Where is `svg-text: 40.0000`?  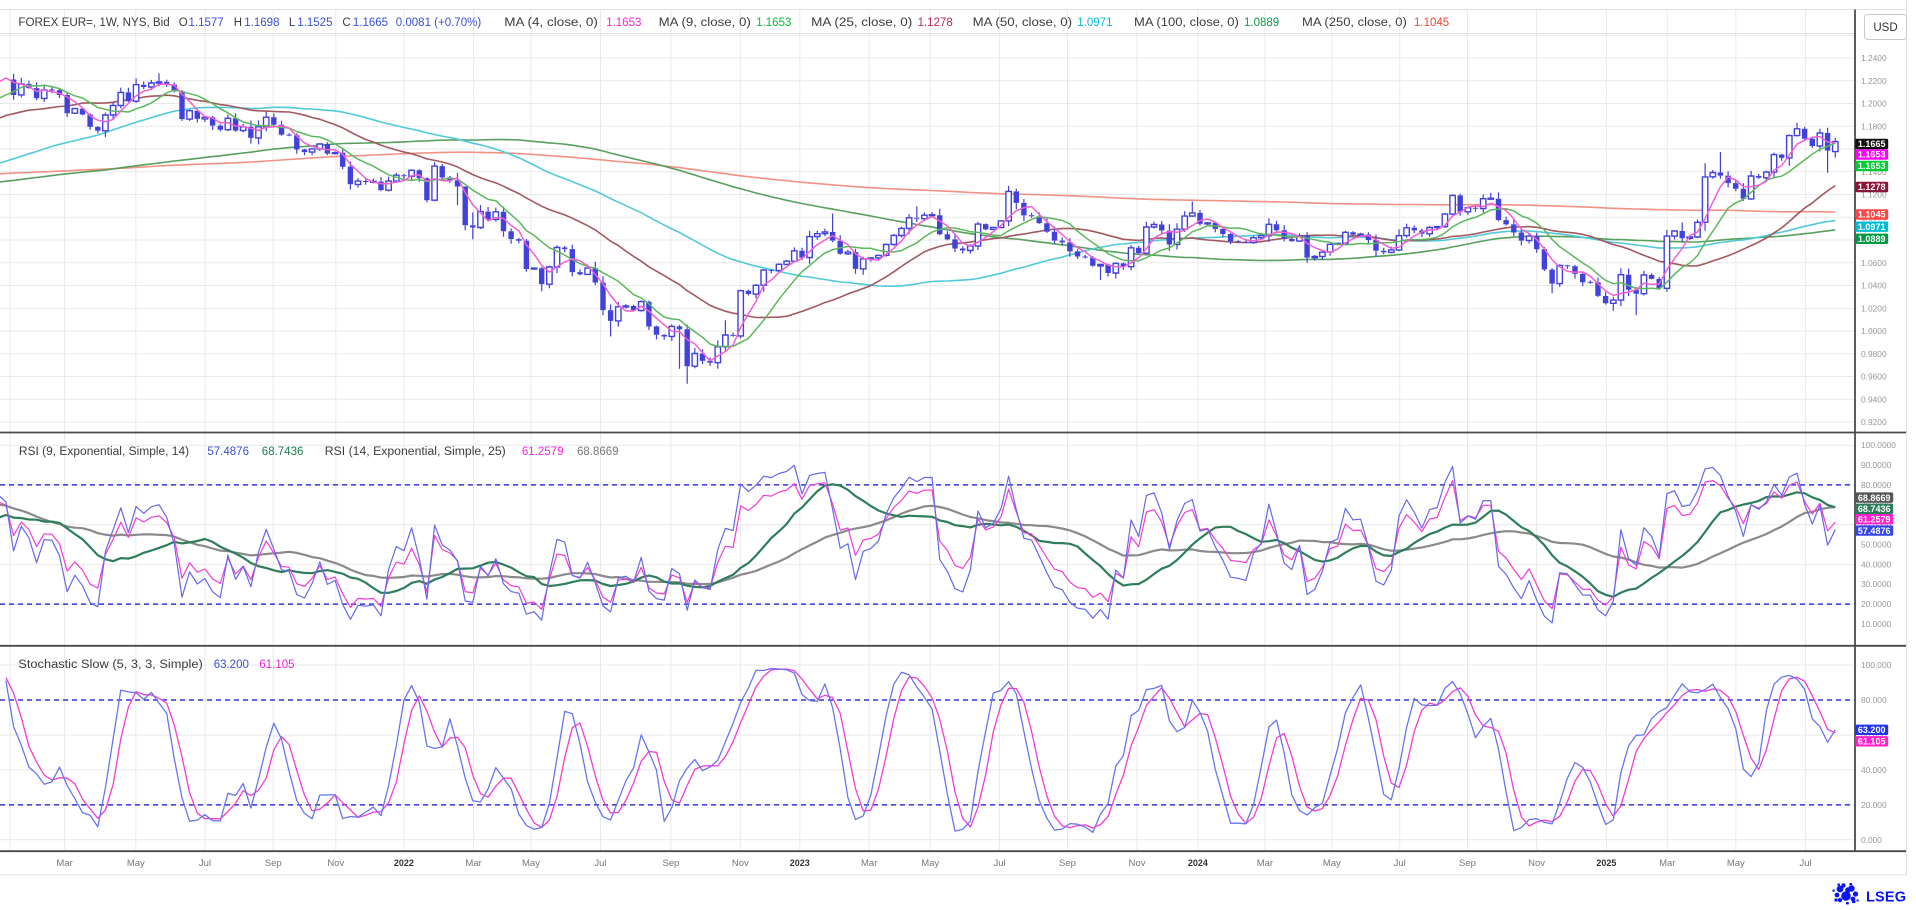
svg-text: 40.0000 is located at coordinates (1876, 564).